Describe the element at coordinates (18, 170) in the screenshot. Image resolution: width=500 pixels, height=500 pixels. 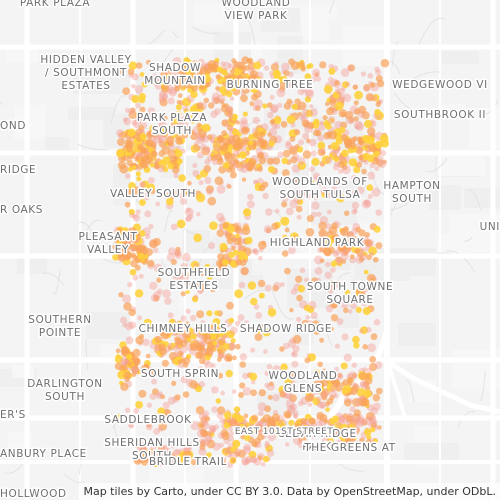
I see `label-ridge: RIDGE` at that location.